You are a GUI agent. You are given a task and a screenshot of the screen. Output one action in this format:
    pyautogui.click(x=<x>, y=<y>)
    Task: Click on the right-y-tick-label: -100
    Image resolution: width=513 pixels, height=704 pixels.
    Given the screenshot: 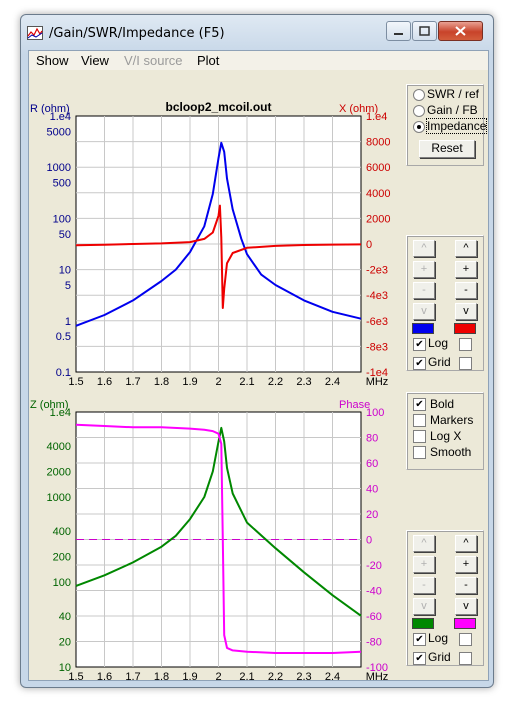 What is the action you would take?
    pyautogui.click(x=377, y=668)
    